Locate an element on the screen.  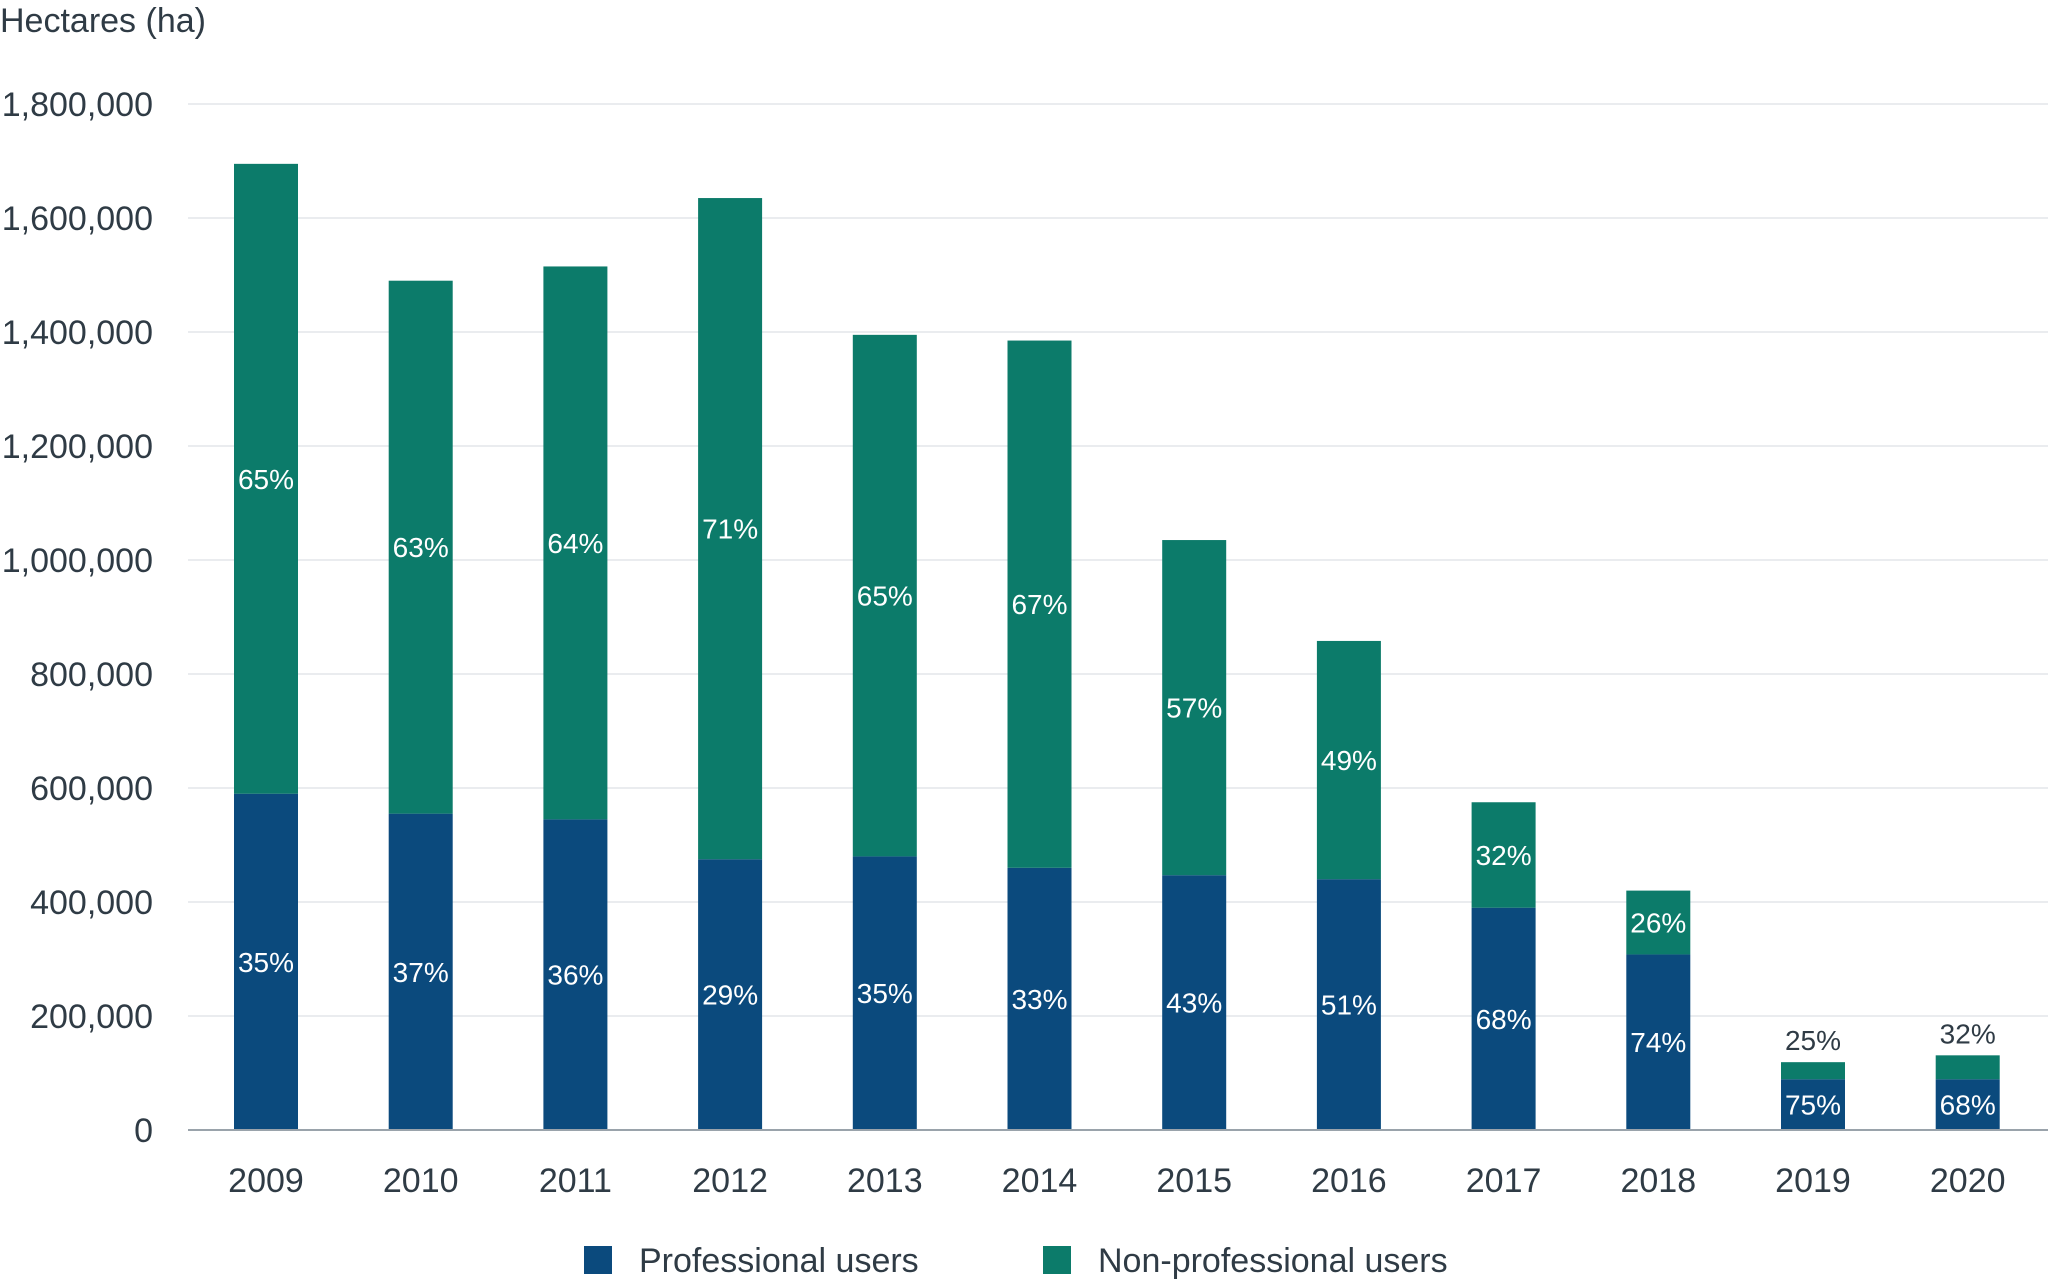
bar-professional-2016 is located at coordinates (1348, 1004).